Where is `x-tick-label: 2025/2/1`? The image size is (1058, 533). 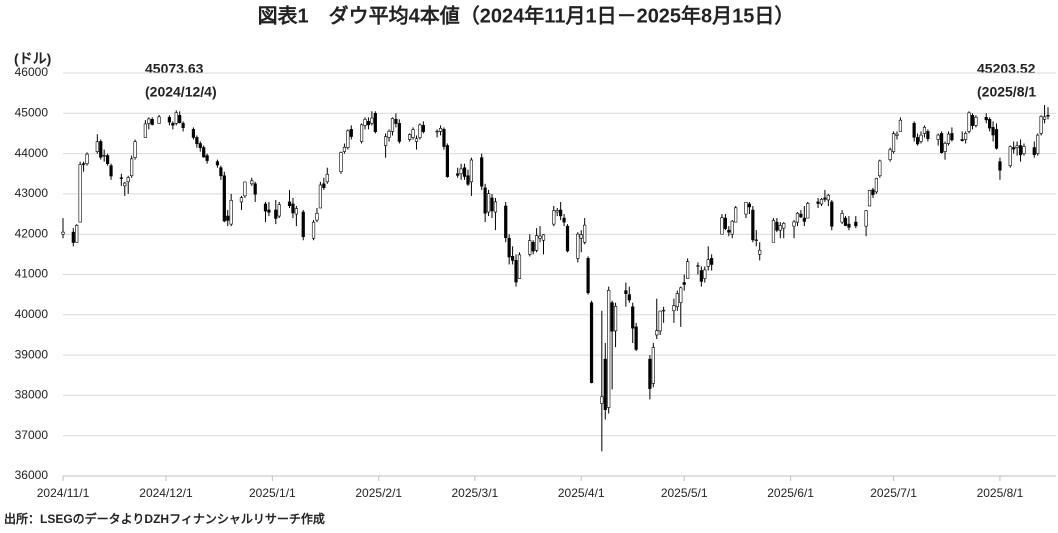 x-tick-label: 2025/2/1 is located at coordinates (378, 493).